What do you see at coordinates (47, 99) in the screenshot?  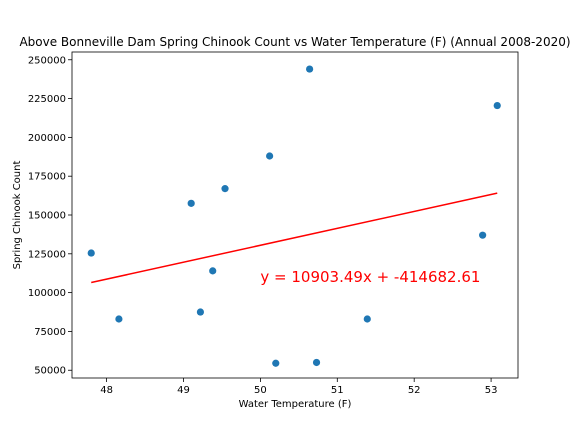 I see `y-tick-label: 225000` at bounding box center [47, 99].